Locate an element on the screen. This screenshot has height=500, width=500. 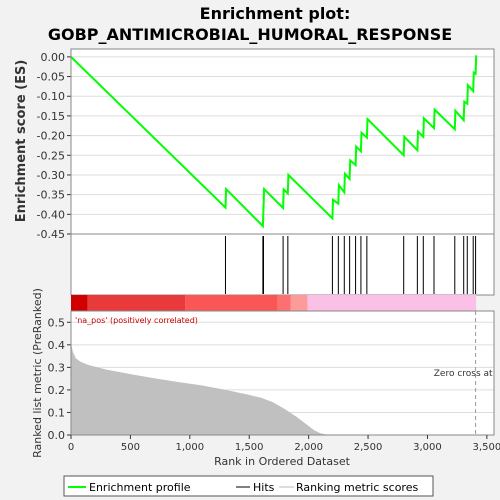
legend-hits-label: Hits is located at coordinates (264, 487).